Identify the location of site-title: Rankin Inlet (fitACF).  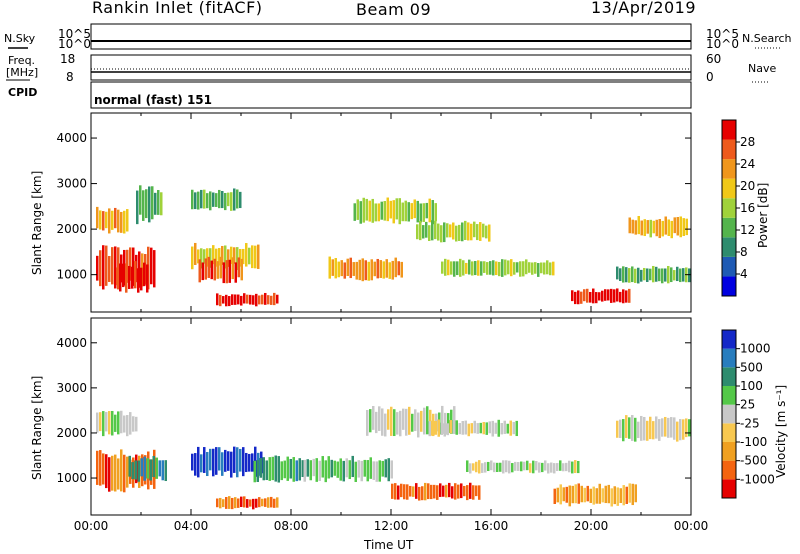
(177, 8).